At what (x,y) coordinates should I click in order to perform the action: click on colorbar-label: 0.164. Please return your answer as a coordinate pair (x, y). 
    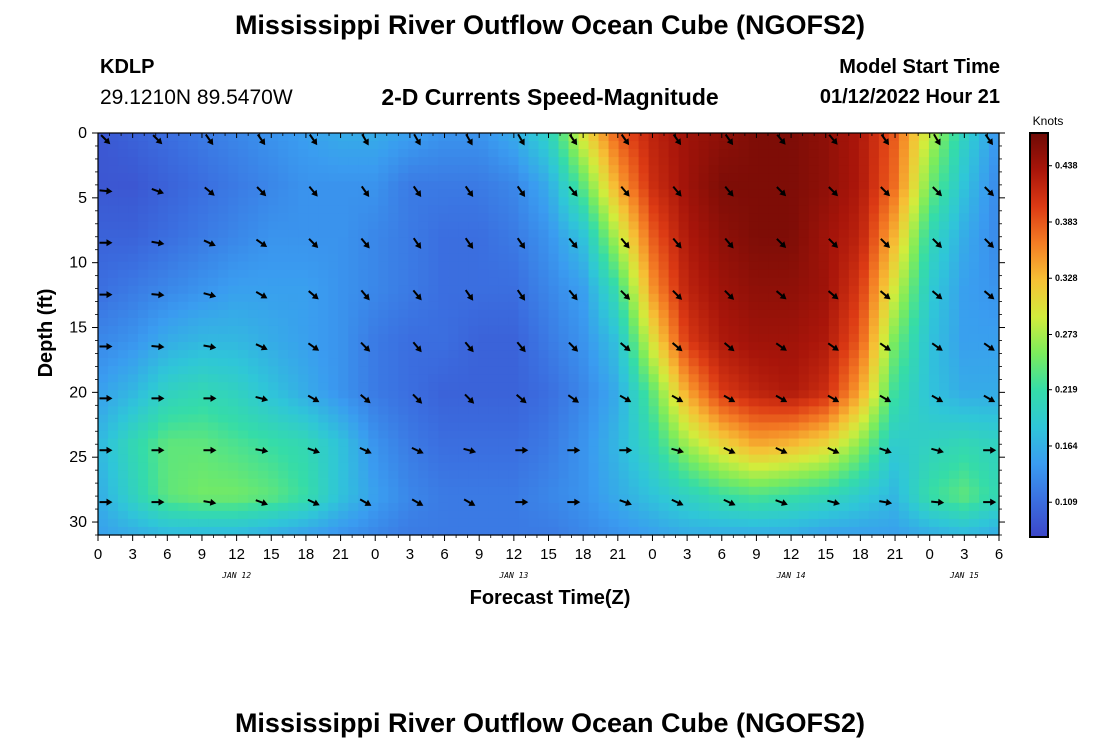
    Looking at the image, I should click on (1066, 446).